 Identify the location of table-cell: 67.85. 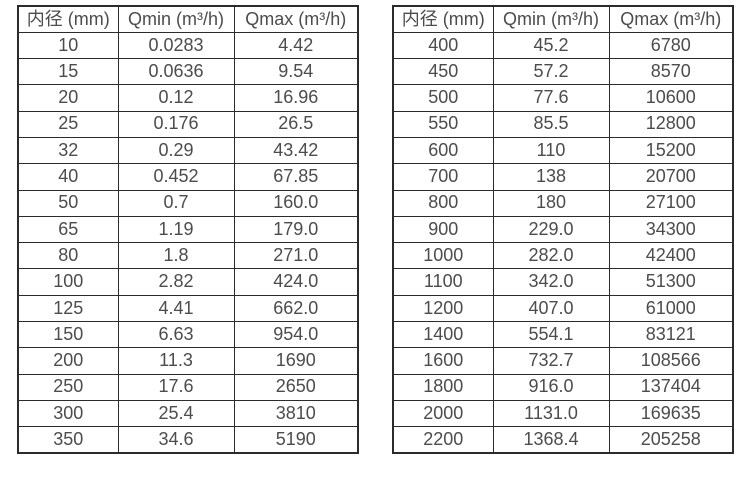
(296, 177).